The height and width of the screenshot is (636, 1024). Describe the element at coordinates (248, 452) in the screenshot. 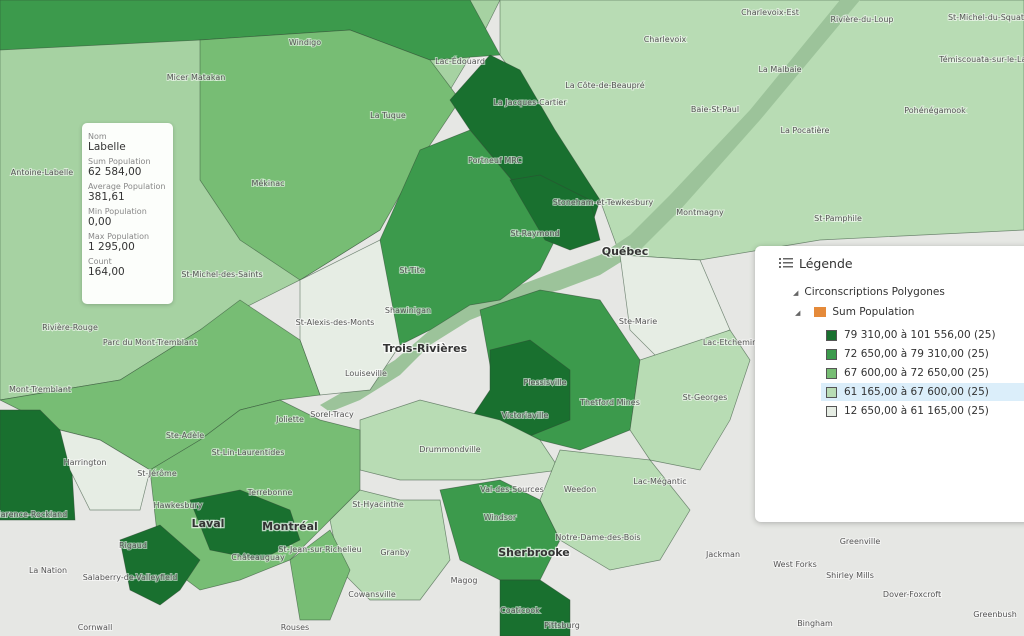

I see `place-label: St-Lin-Laurentides` at that location.